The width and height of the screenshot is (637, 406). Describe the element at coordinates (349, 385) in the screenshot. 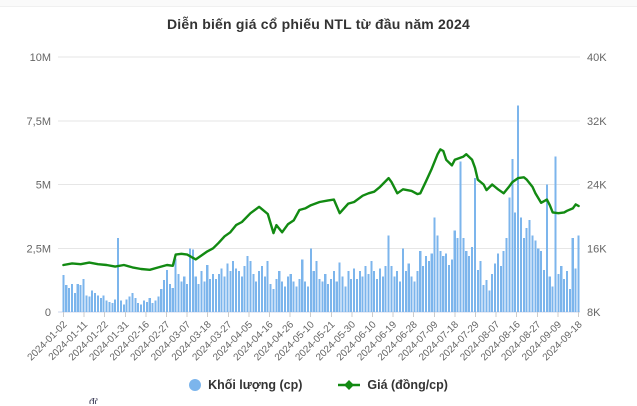

I see `price-series-marker-icon` at that location.